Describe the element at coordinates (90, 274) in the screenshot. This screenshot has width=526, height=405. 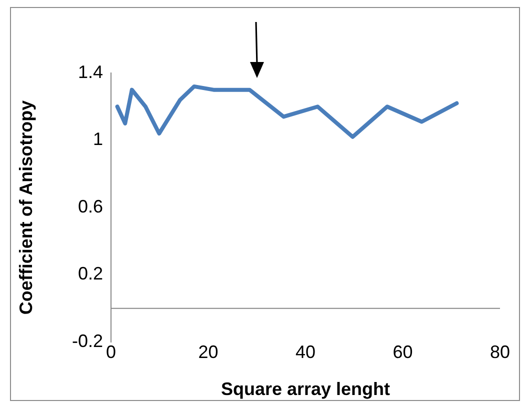
I see `y-tick-label: 0.2` at that location.